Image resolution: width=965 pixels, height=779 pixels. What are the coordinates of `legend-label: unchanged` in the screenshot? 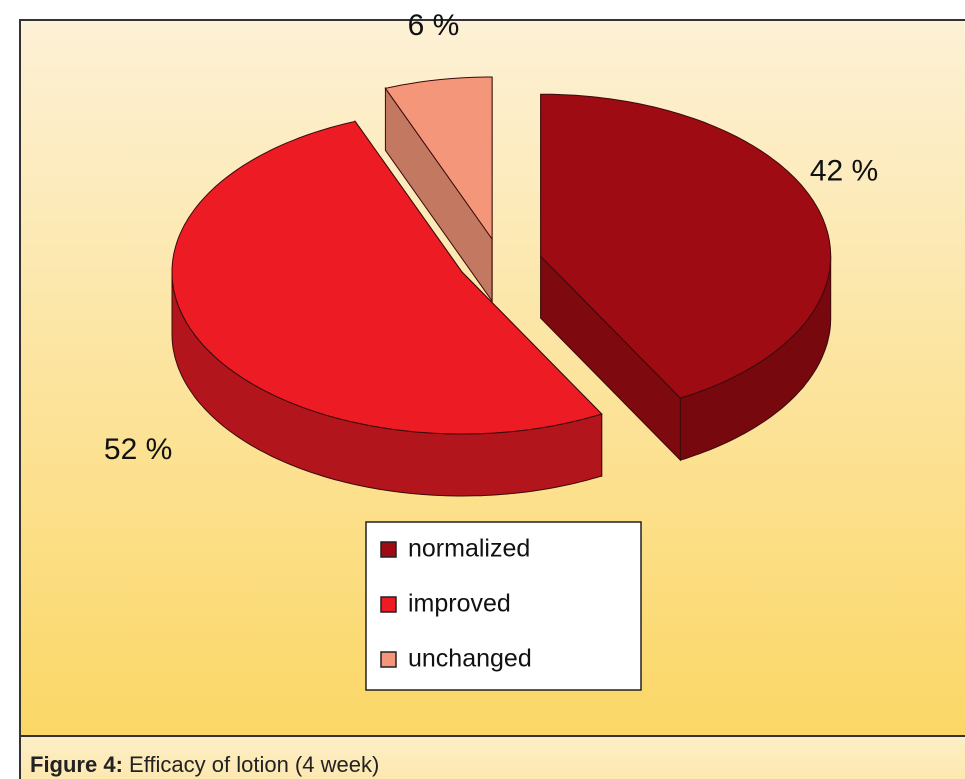 It's located at (470, 659).